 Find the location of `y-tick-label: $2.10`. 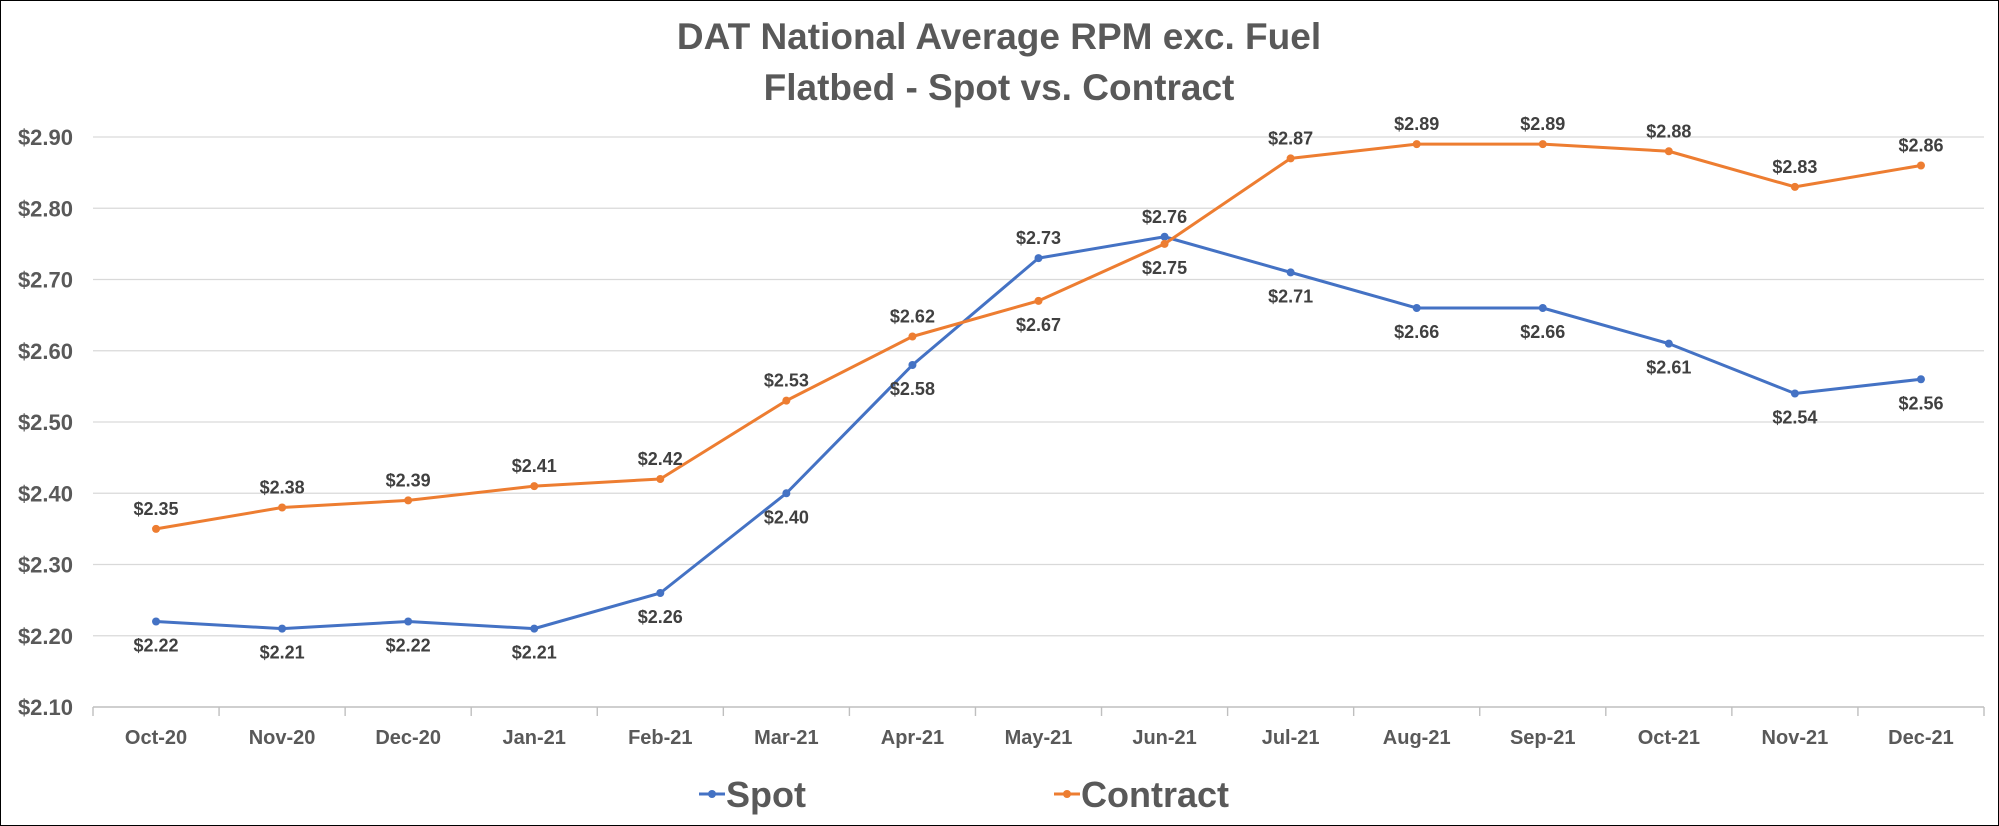

y-tick-label: $2.10 is located at coordinates (45, 707).